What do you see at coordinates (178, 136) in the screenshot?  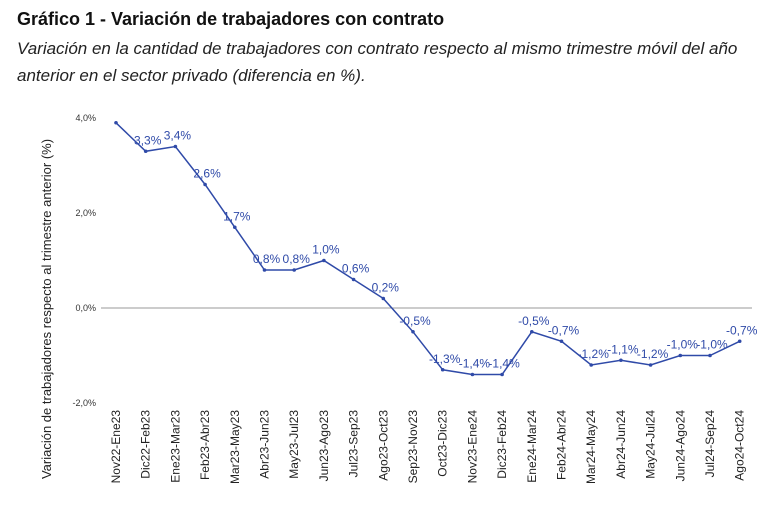 I see `data-label: 3,4%` at bounding box center [178, 136].